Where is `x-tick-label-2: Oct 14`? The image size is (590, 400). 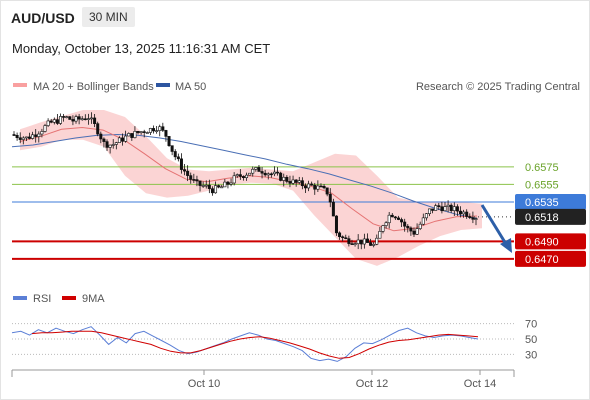
x-tick-label-2: Oct 14 is located at coordinates (480, 384).